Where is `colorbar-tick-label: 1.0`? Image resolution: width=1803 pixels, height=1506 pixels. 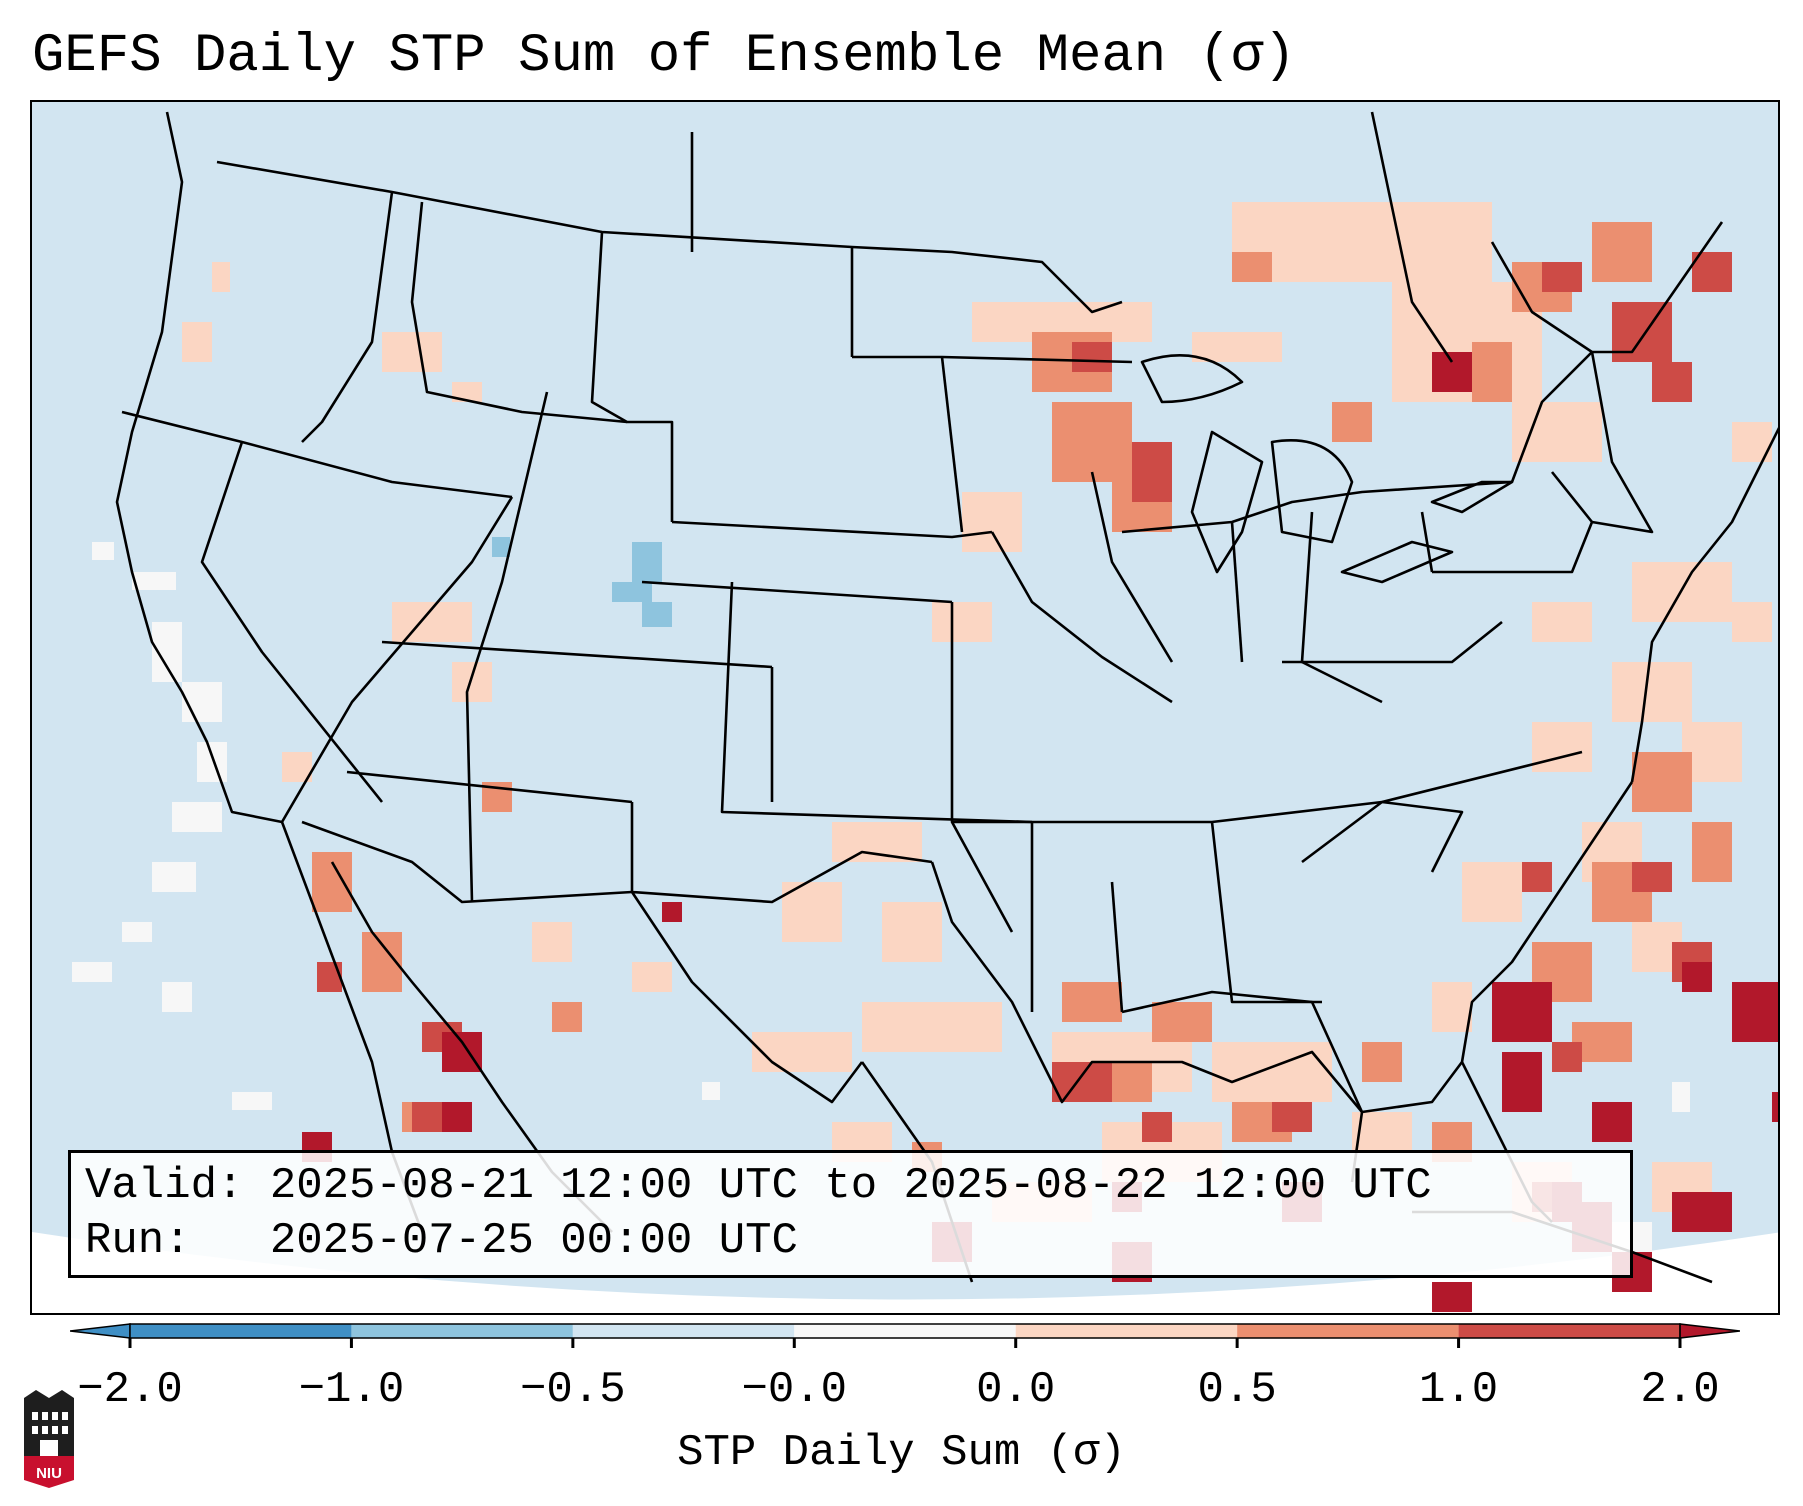
colorbar-tick-label: 1.0 is located at coordinates (1458, 1390).